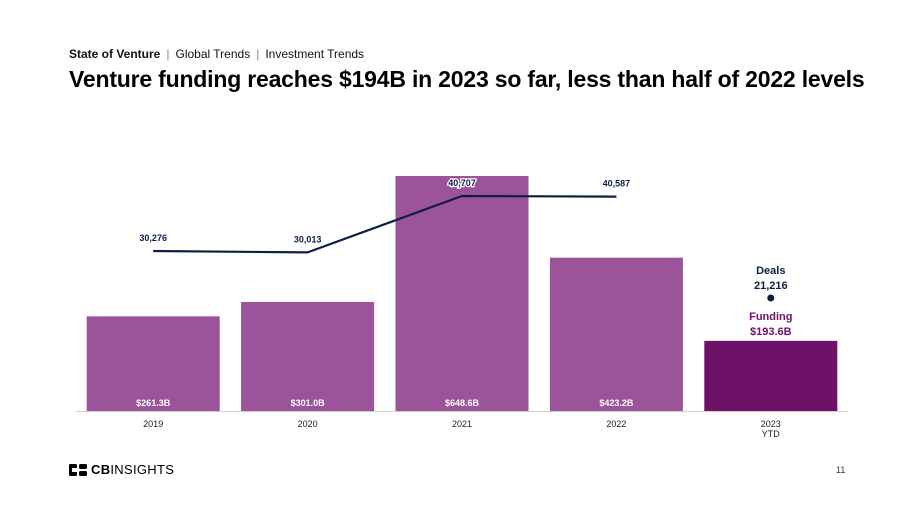  I want to click on cb-insights-logo: CBINSIGHTS, so click(121, 469).